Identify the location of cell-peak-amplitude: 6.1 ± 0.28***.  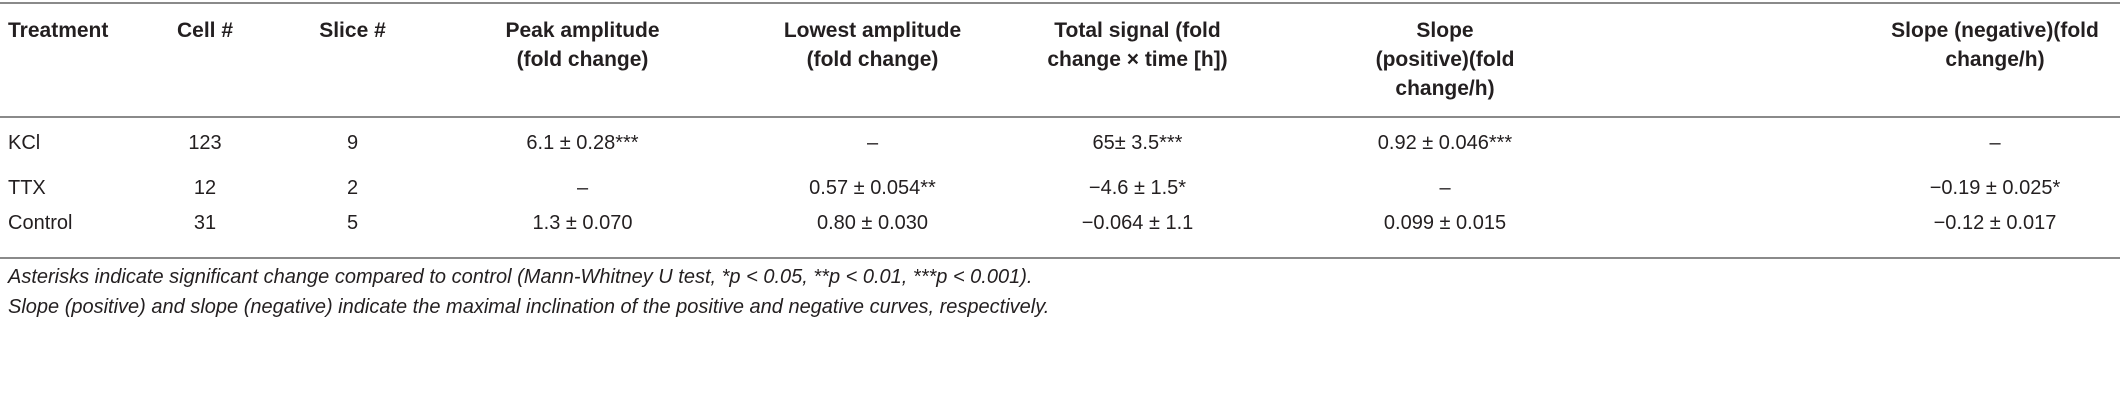
(582, 143).